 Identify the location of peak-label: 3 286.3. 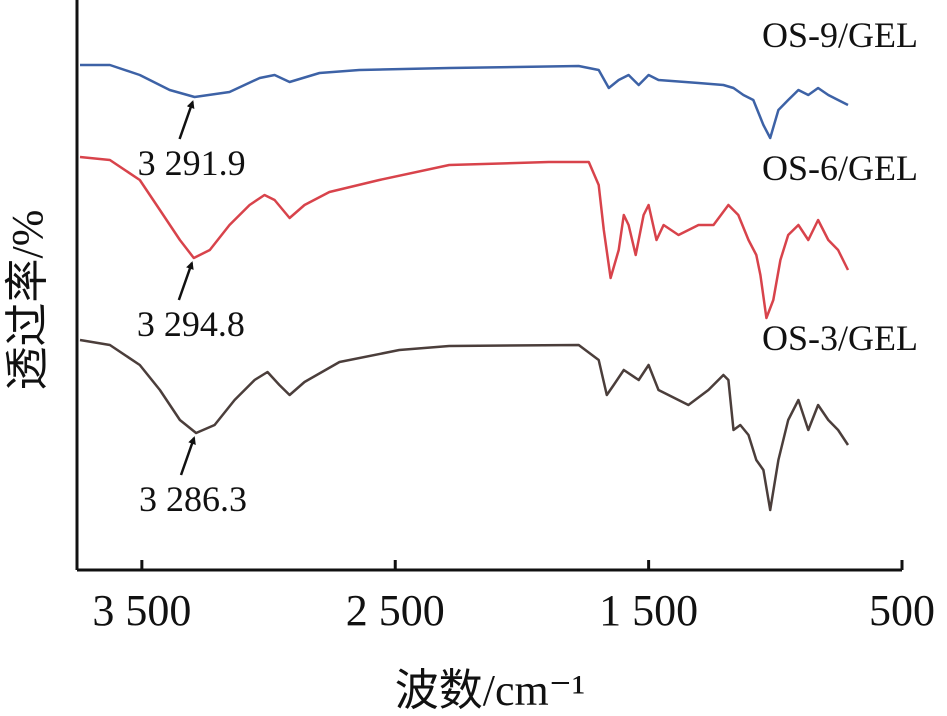
(193, 499).